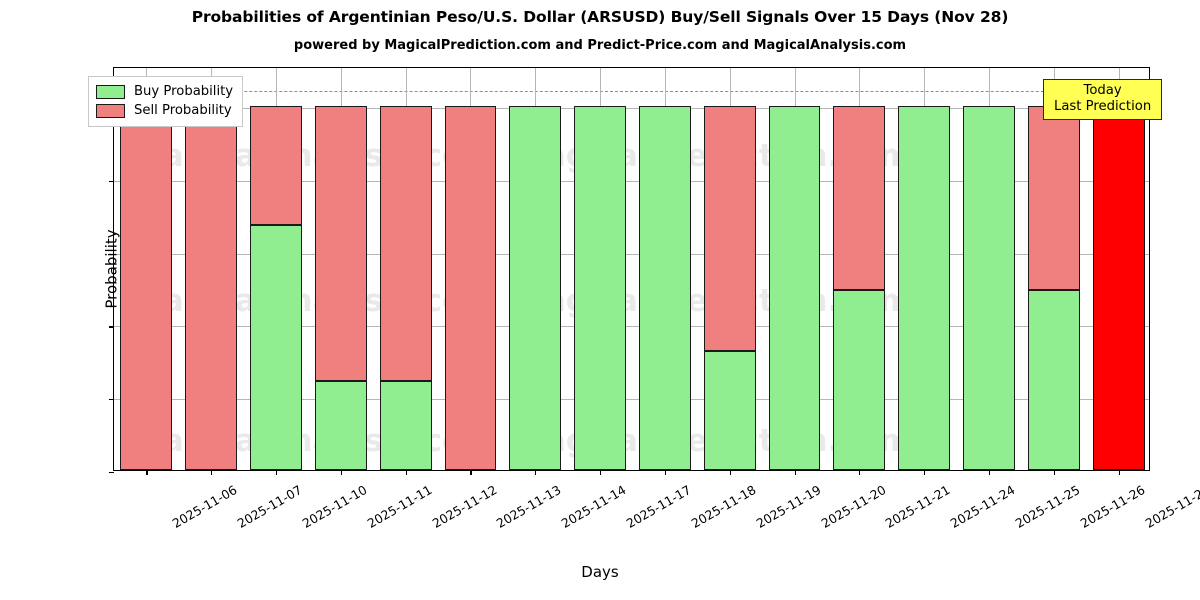 Image resolution: width=1200 pixels, height=600 pixels. Describe the element at coordinates (600, 572) in the screenshot. I see `x-axis-label: Days` at that location.